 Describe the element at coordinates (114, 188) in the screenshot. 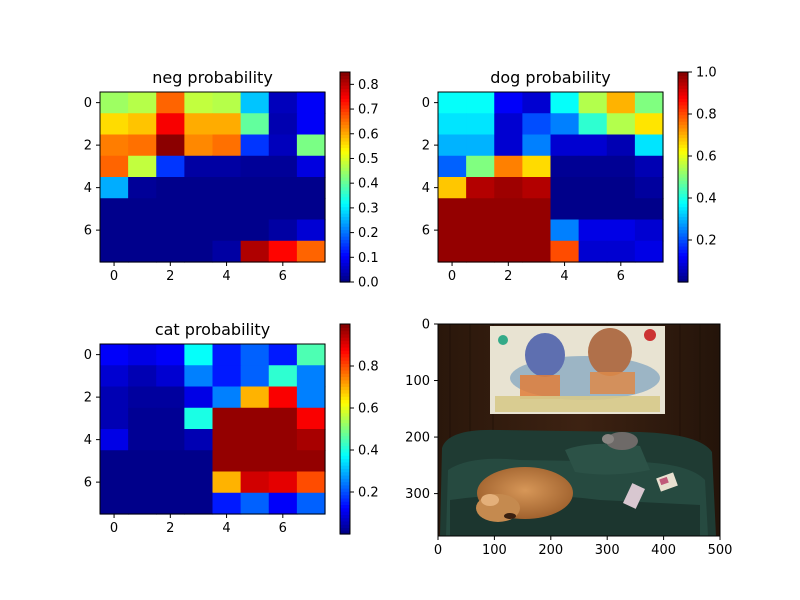

I see `neg-cell-r4-c0` at that location.